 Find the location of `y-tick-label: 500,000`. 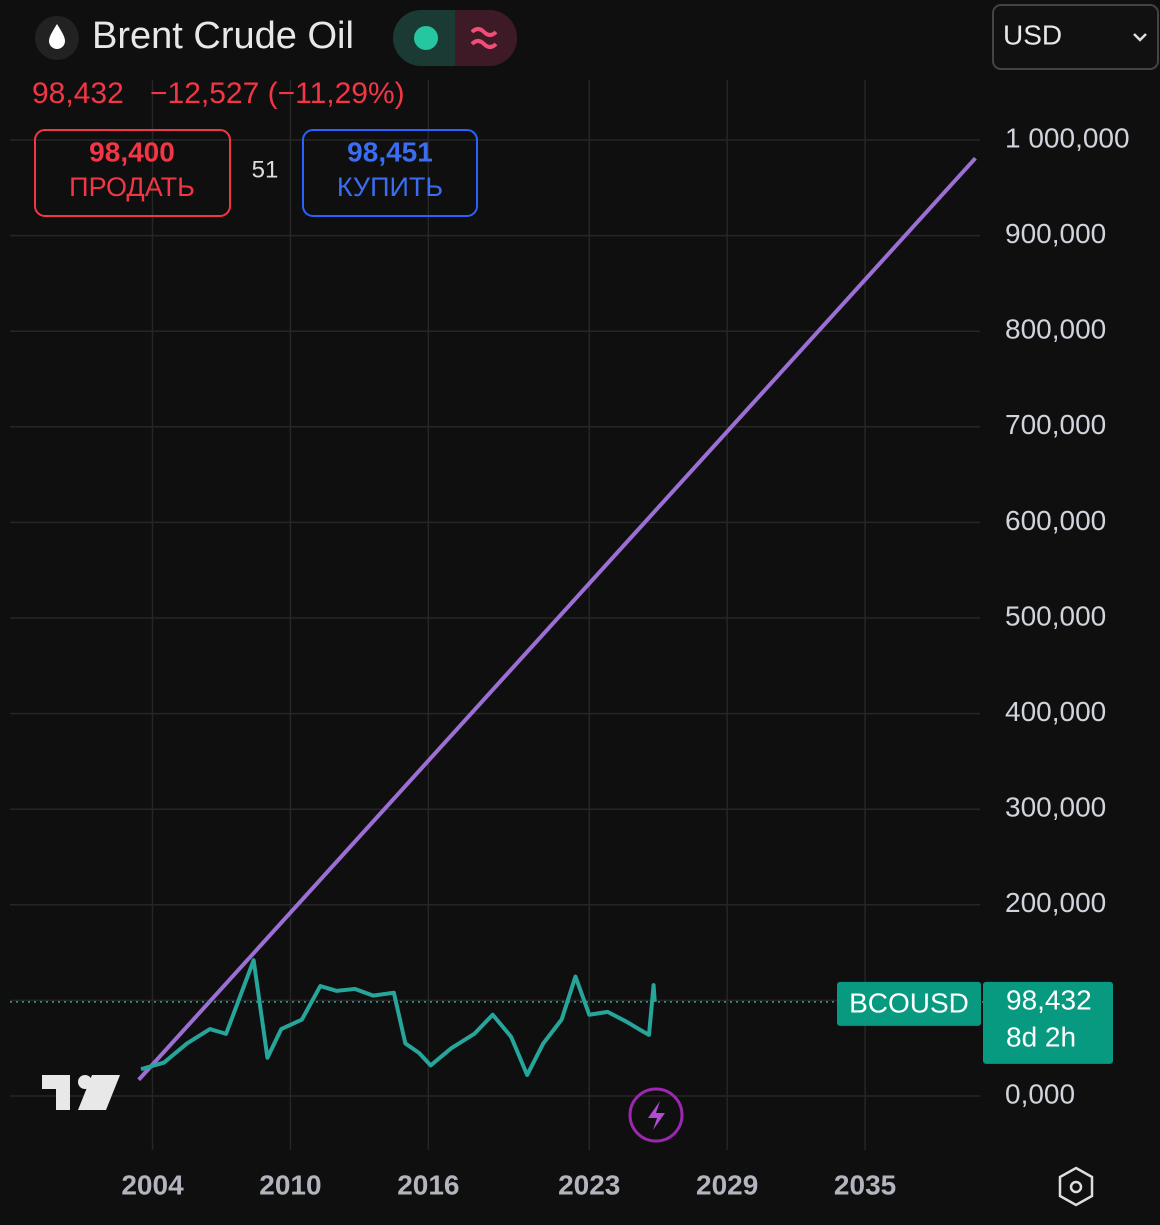

y-tick-label: 500,000 is located at coordinates (1055, 615).